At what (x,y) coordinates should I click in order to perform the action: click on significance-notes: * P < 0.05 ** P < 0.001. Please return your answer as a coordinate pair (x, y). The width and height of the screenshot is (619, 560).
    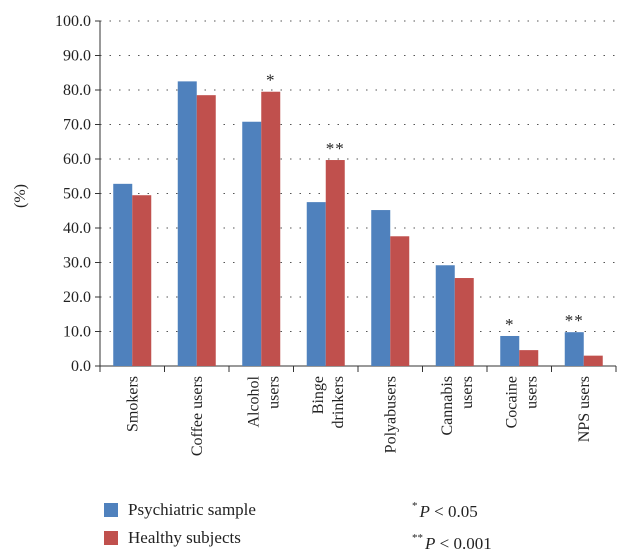
    Looking at the image, I should click on (452, 528).